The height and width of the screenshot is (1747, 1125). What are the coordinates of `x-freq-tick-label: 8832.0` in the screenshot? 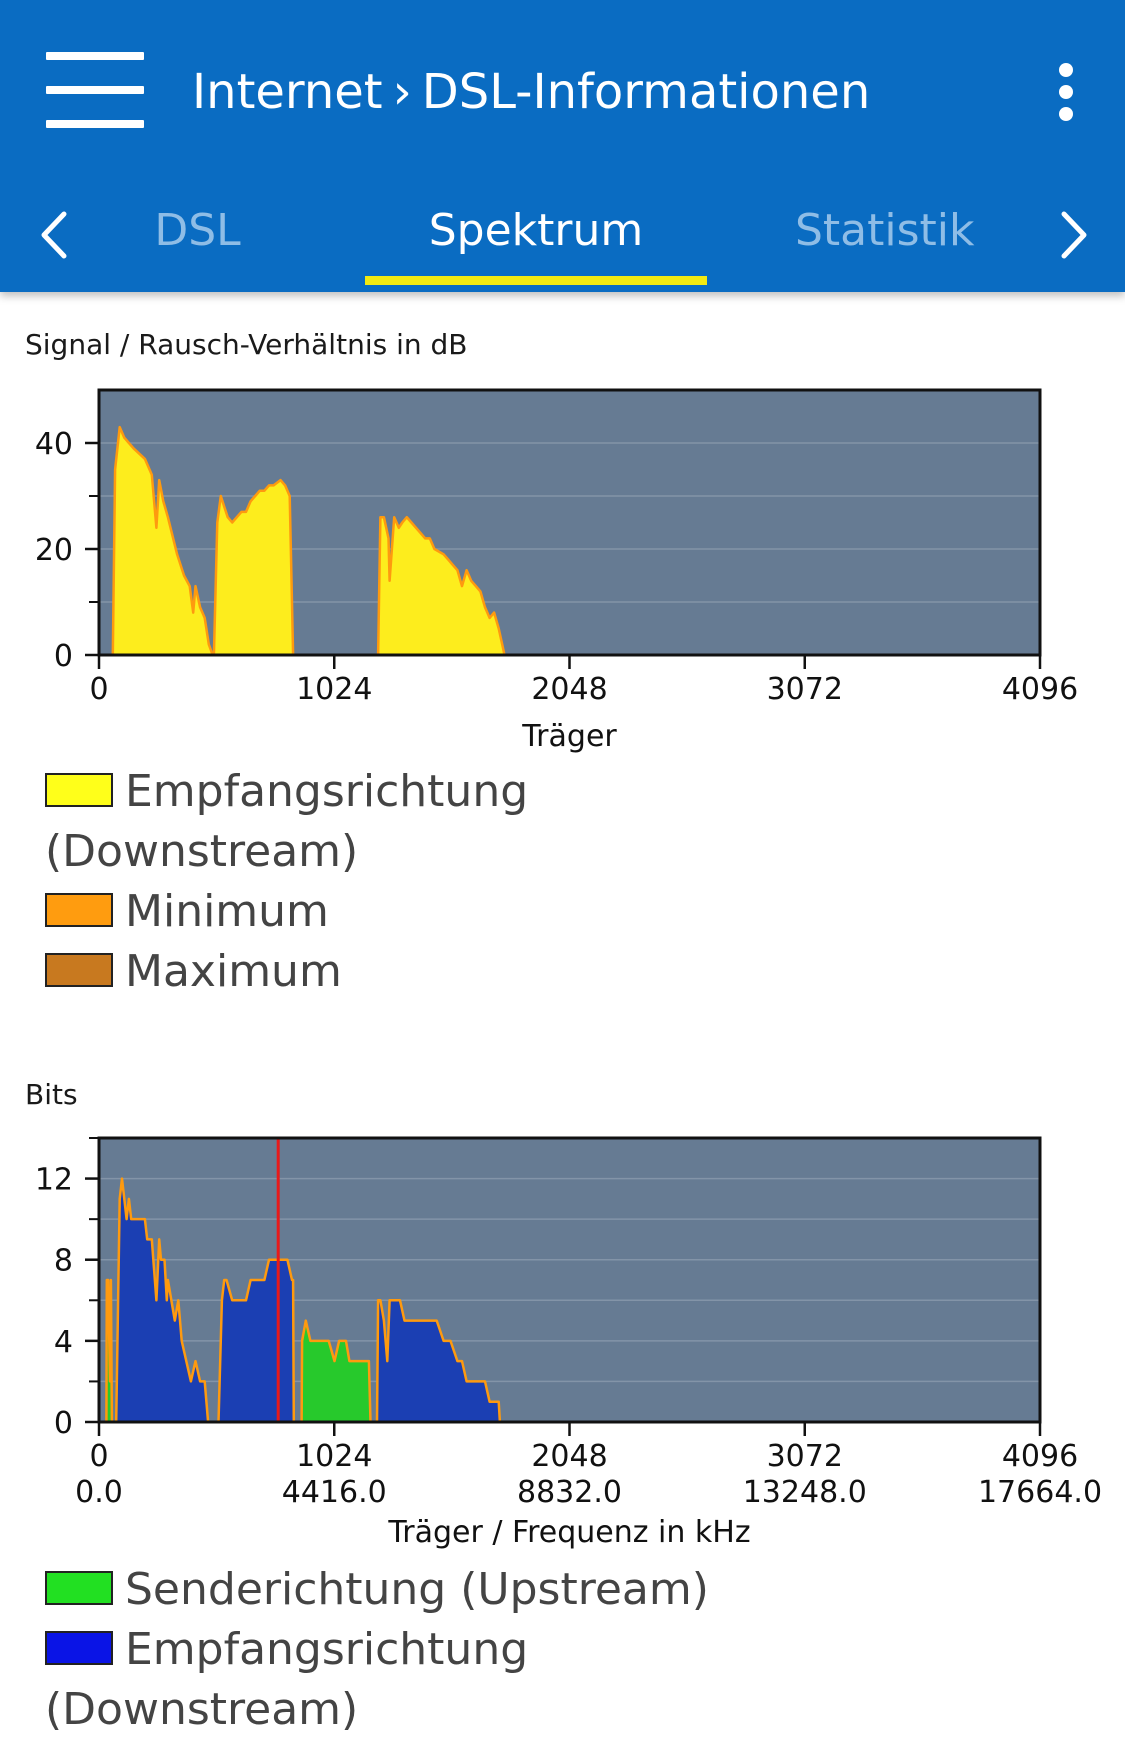 It's located at (569, 1492).